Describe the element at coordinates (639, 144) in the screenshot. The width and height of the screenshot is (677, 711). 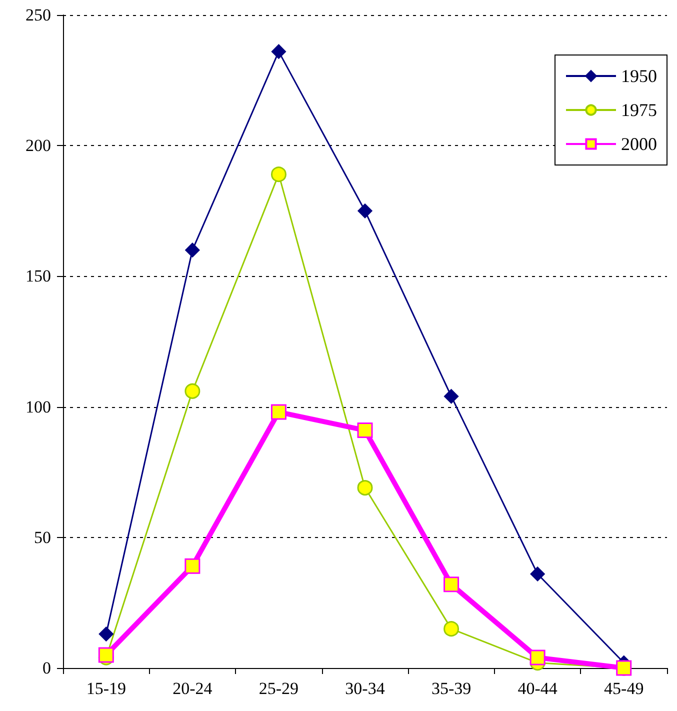
I see `legend-label: 2000` at that location.